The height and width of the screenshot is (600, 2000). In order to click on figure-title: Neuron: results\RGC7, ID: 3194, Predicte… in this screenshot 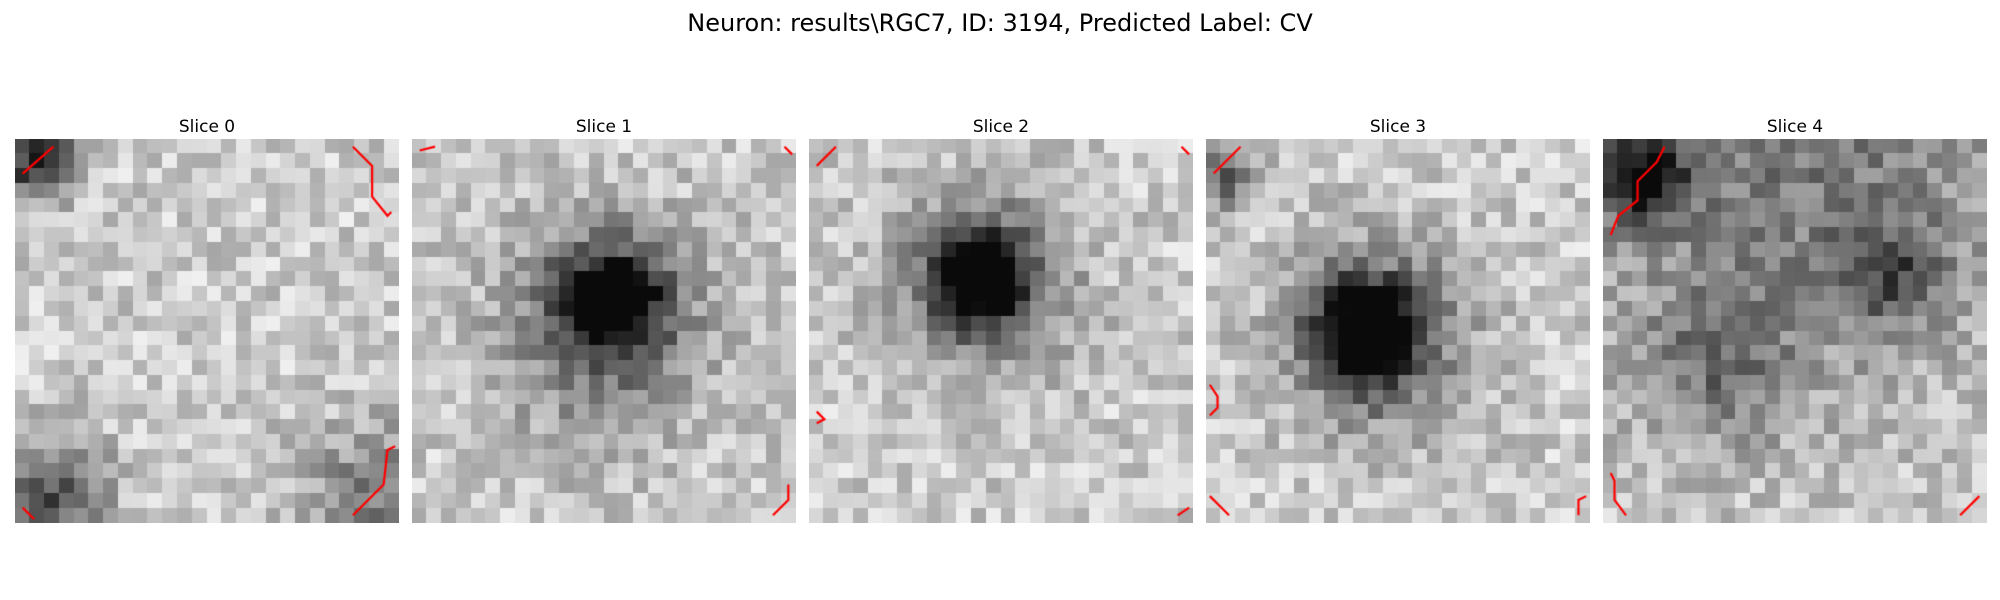, I will do `click(1000, 23)`.